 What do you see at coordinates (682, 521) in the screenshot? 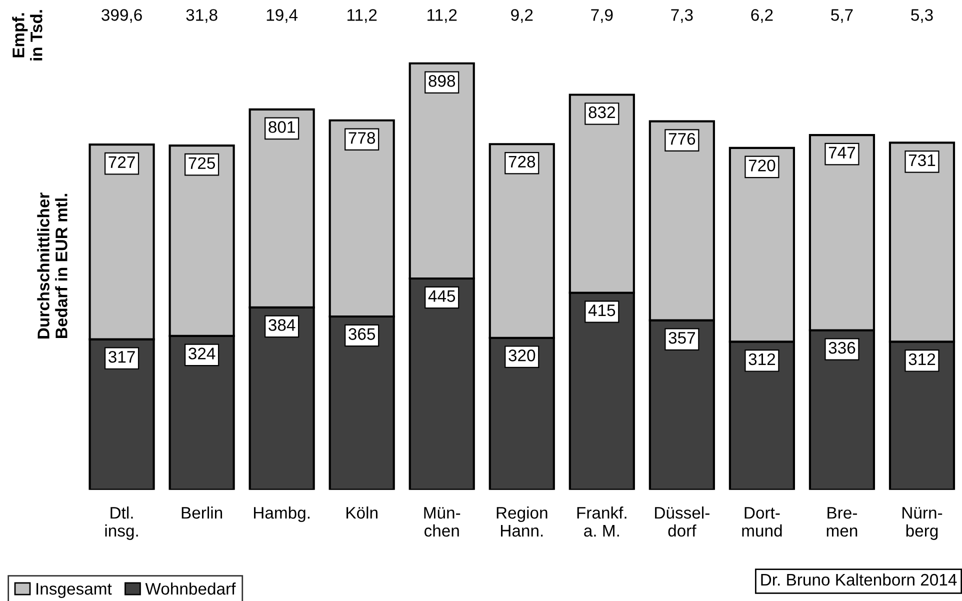
I see `x-tick-label: Düssel- dorf` at bounding box center [682, 521].